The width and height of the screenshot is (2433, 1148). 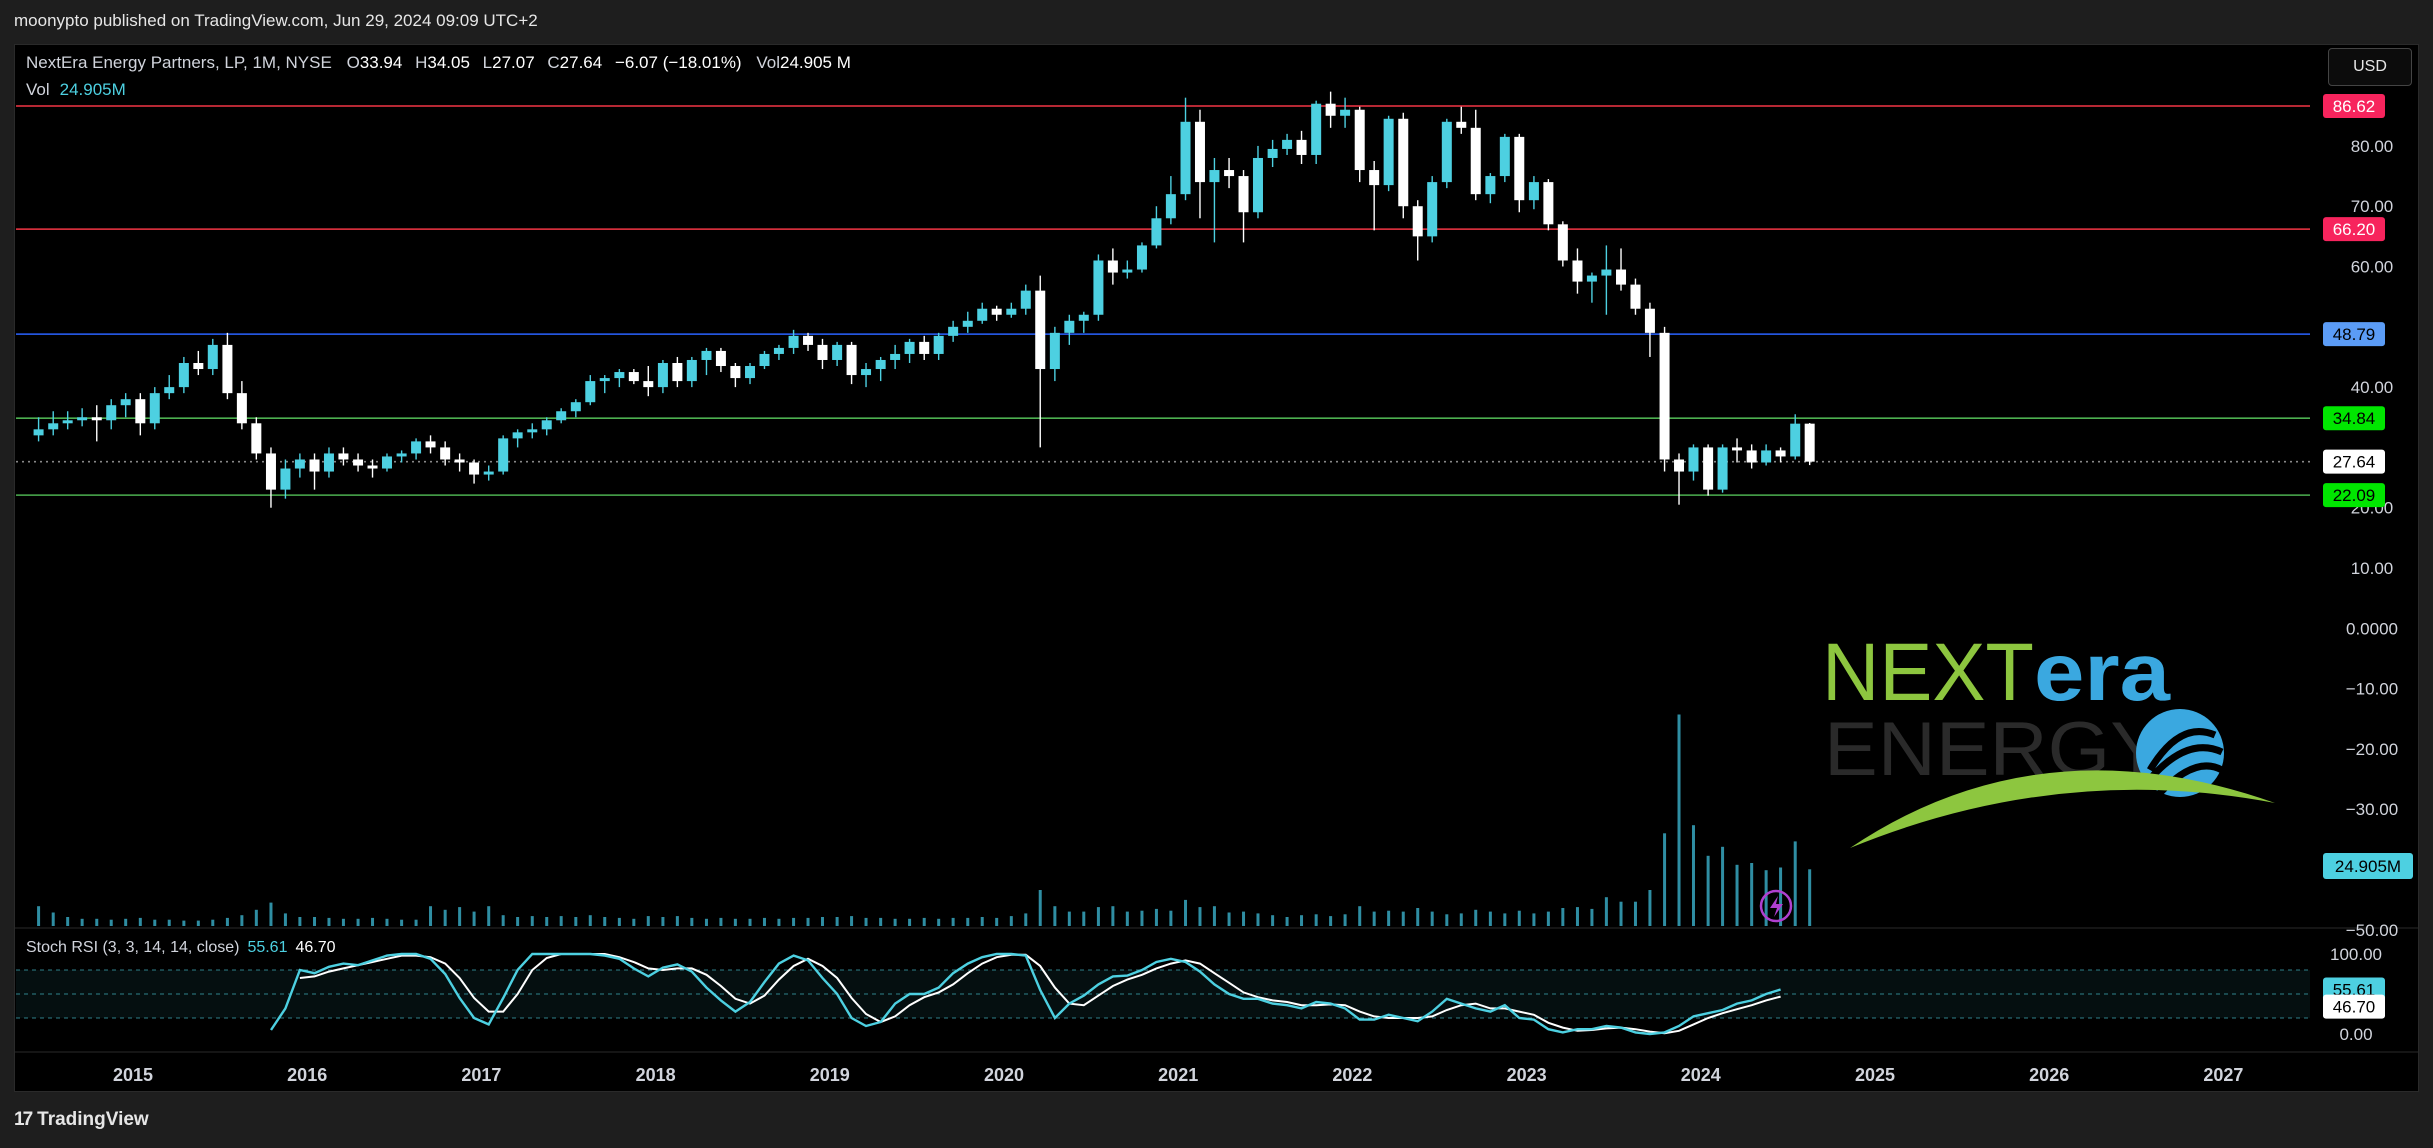 I want to click on time-tick-label: 2017, so click(x=481, y=1075).